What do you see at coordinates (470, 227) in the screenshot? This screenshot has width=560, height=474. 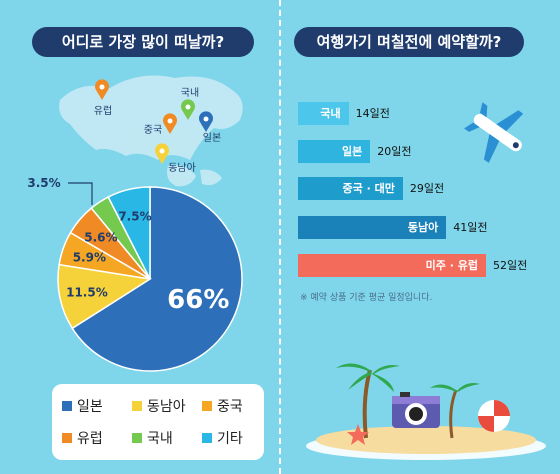 I see `bar-value-label: 41일전` at bounding box center [470, 227].